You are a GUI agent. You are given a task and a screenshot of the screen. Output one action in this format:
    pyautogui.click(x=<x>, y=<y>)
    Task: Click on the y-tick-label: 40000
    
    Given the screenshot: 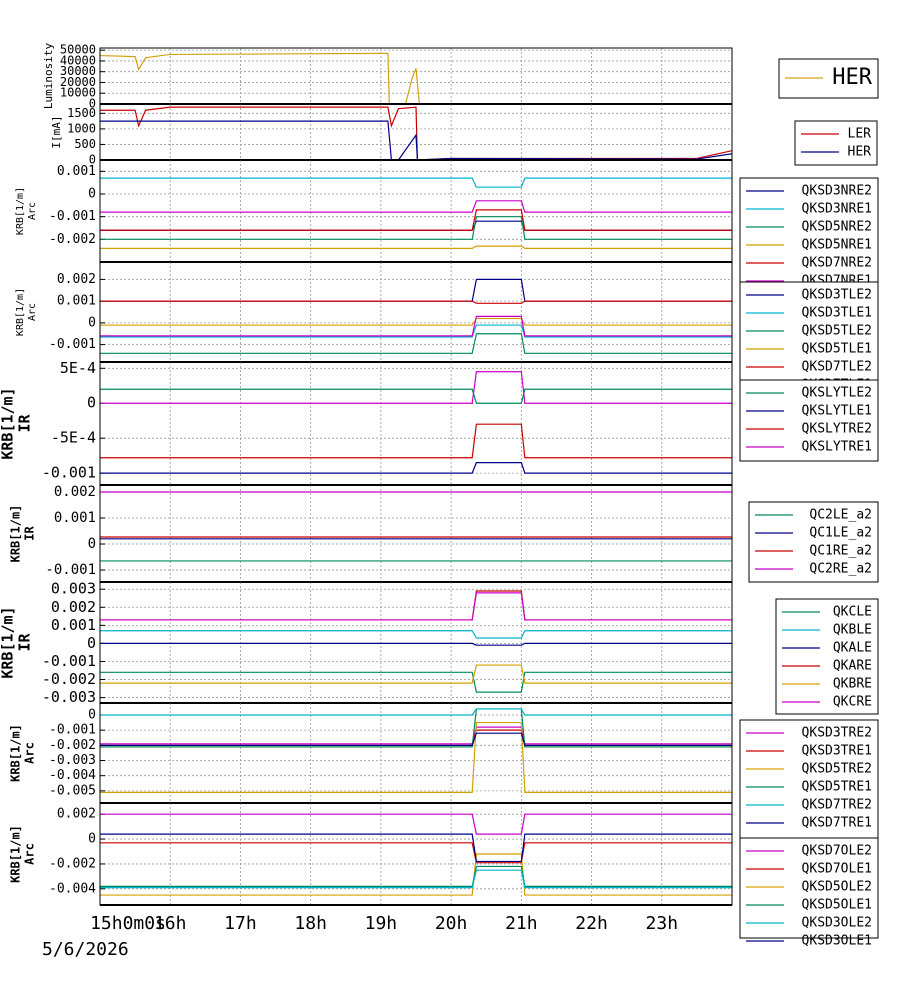 What is the action you would take?
    pyautogui.click(x=78, y=60)
    